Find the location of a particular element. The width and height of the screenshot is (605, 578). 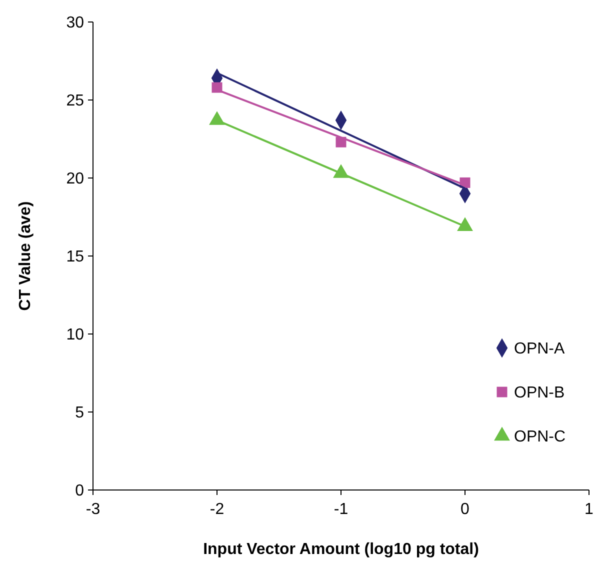

y-tick-label: 5 is located at coordinates (79, 413).